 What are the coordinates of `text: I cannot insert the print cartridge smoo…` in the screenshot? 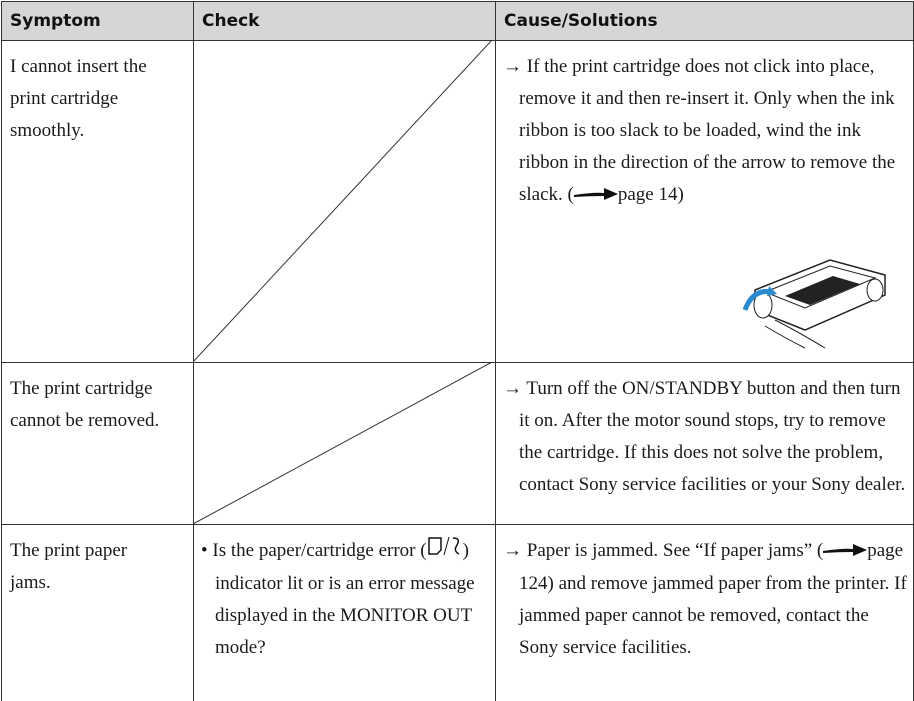 It's located at (78, 98).